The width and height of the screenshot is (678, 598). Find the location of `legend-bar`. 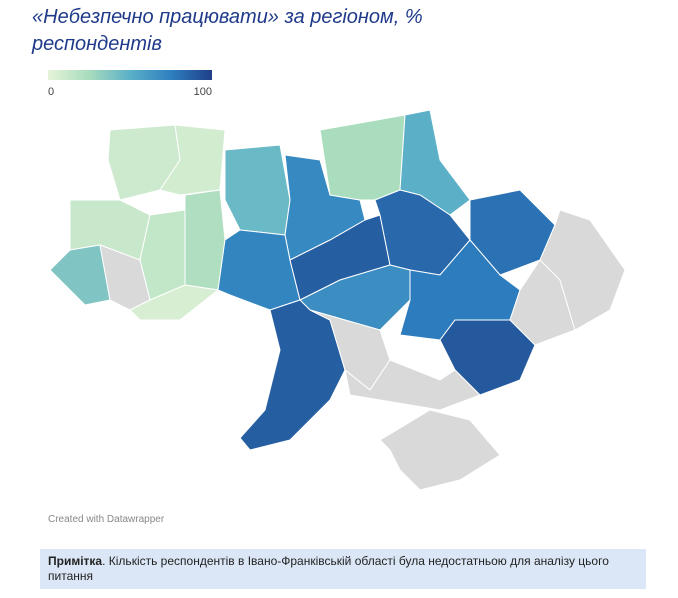

legend-bar is located at coordinates (130, 75).